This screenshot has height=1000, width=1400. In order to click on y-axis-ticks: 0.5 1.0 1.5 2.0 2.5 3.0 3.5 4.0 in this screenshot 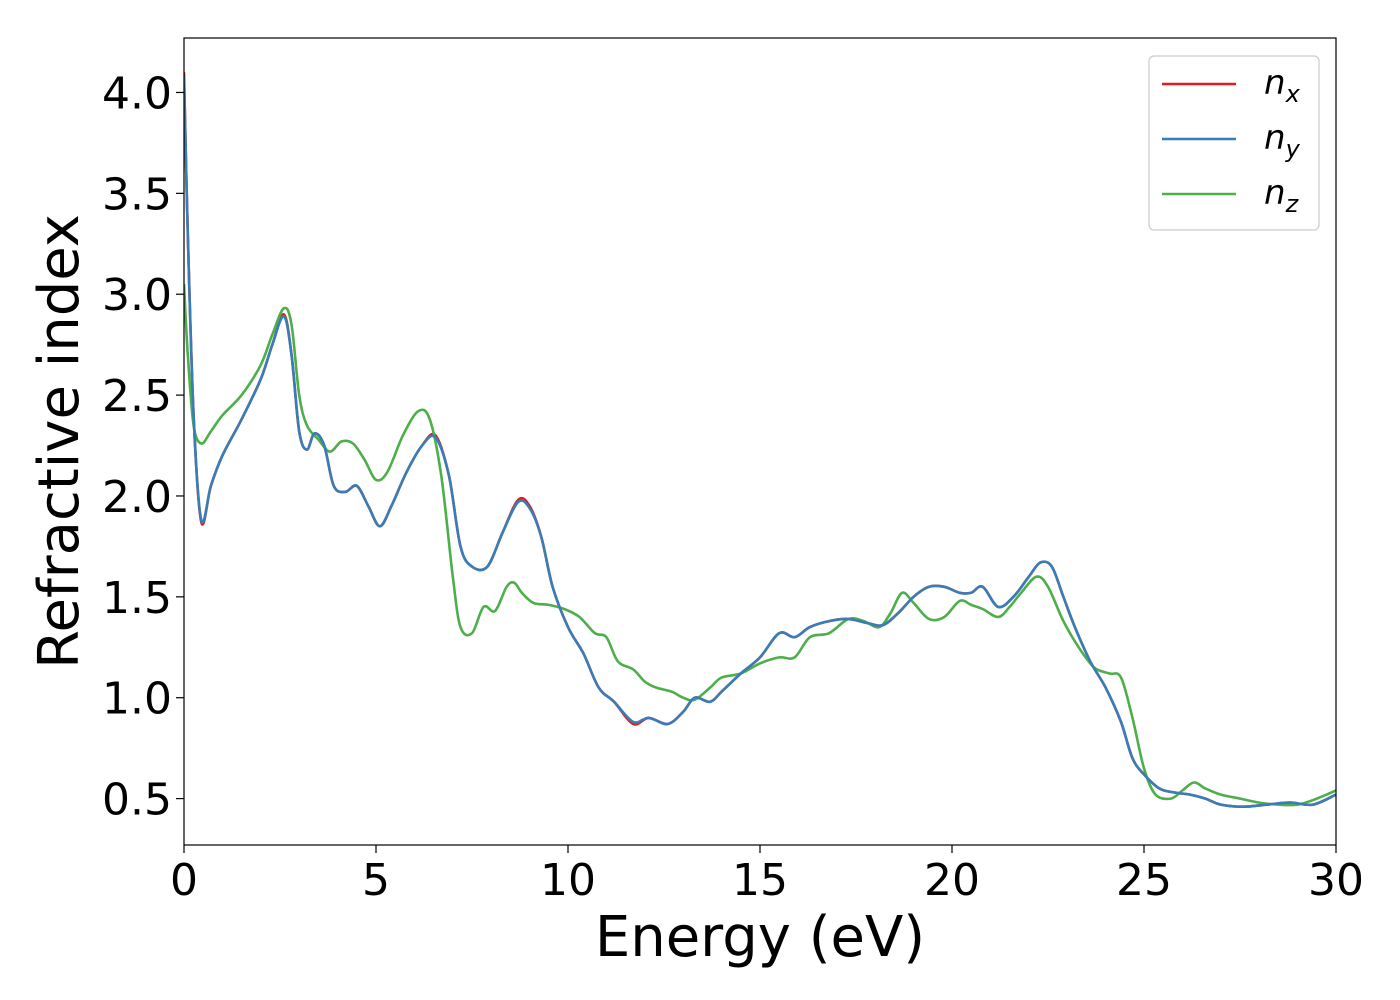, I will do `click(143, 447)`.